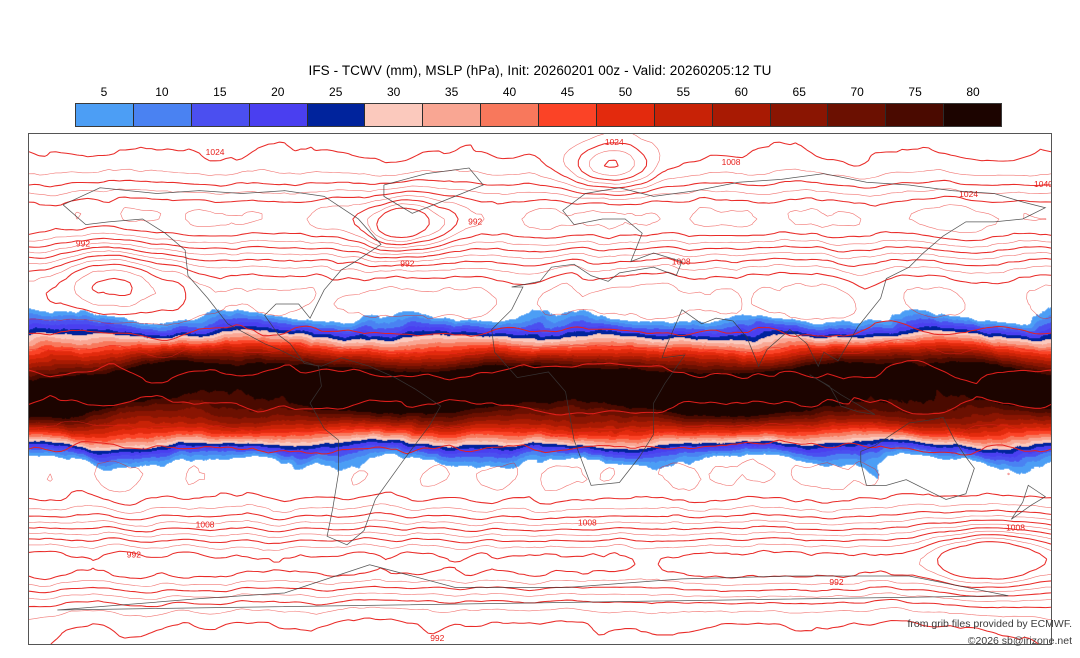  What do you see at coordinates (1019, 641) in the screenshot?
I see `copyright-credit: ©2026 sb@irizone.net` at bounding box center [1019, 641].